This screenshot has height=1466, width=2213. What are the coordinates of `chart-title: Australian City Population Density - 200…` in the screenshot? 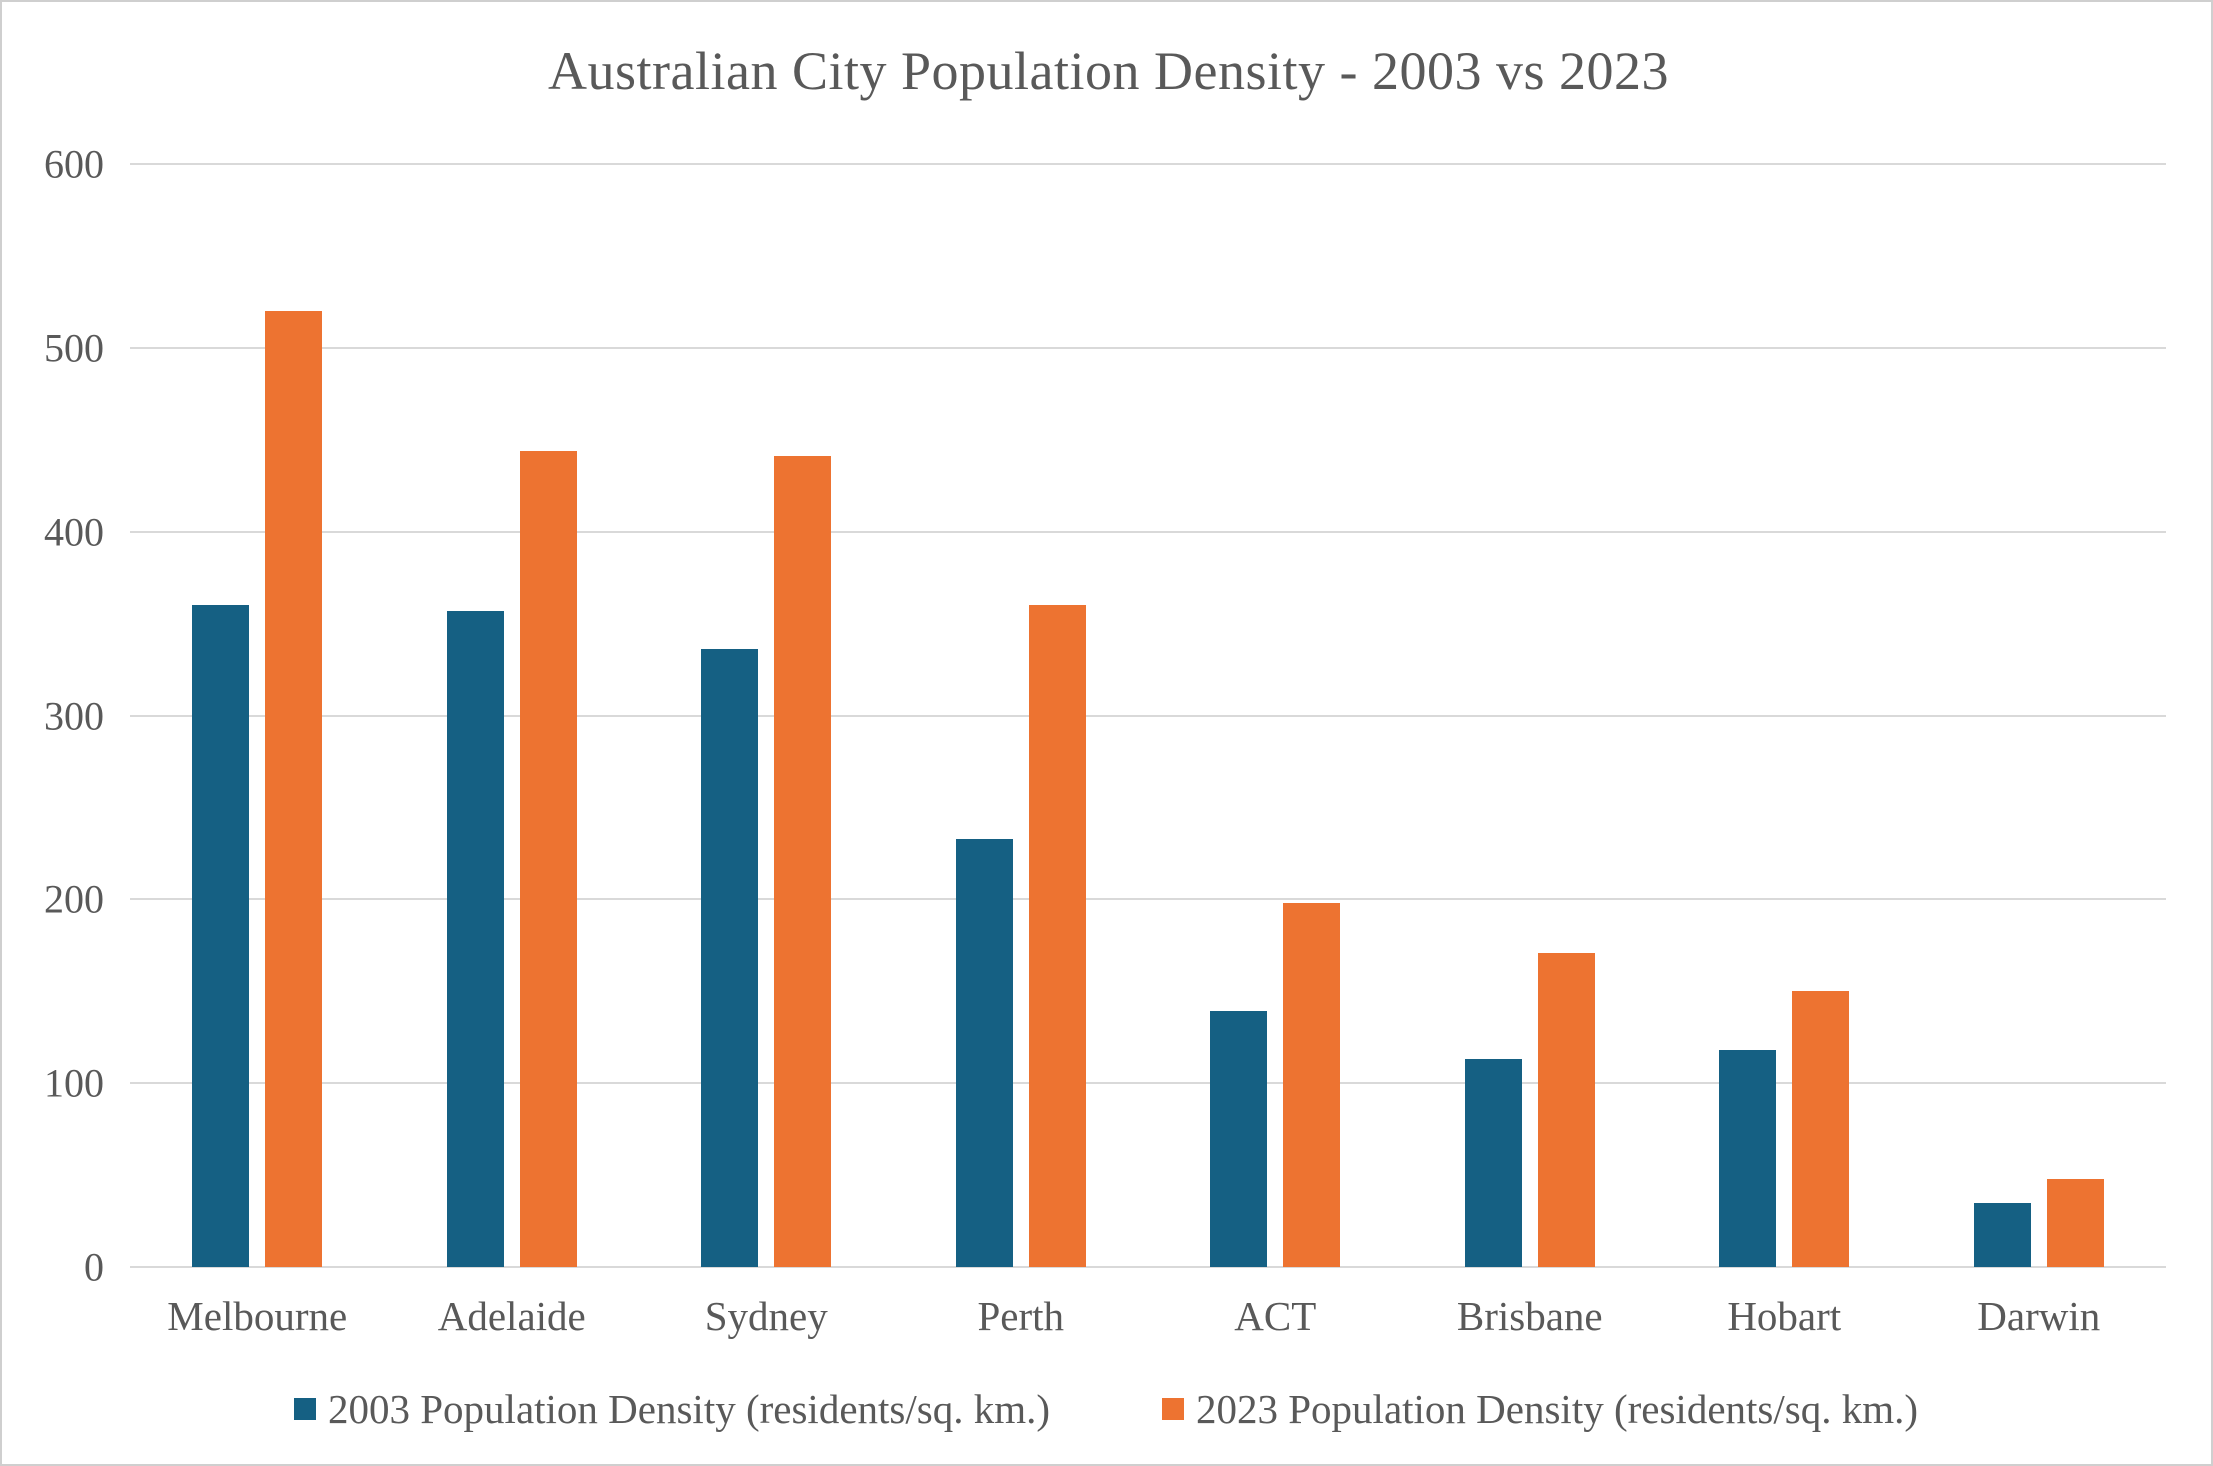 It's located at (1108, 71).